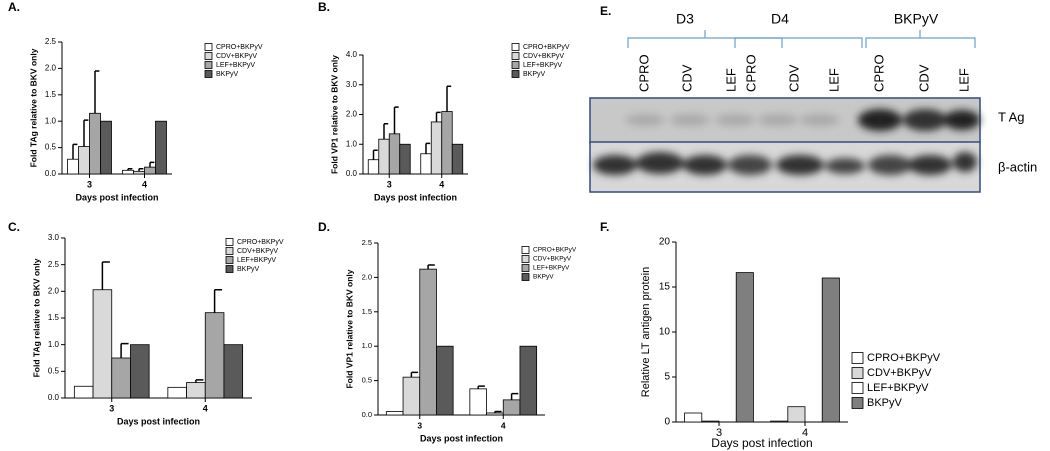 The height and width of the screenshot is (451, 1050). Describe the element at coordinates (1017, 166) in the screenshot. I see `row-label: β-actin` at that location.